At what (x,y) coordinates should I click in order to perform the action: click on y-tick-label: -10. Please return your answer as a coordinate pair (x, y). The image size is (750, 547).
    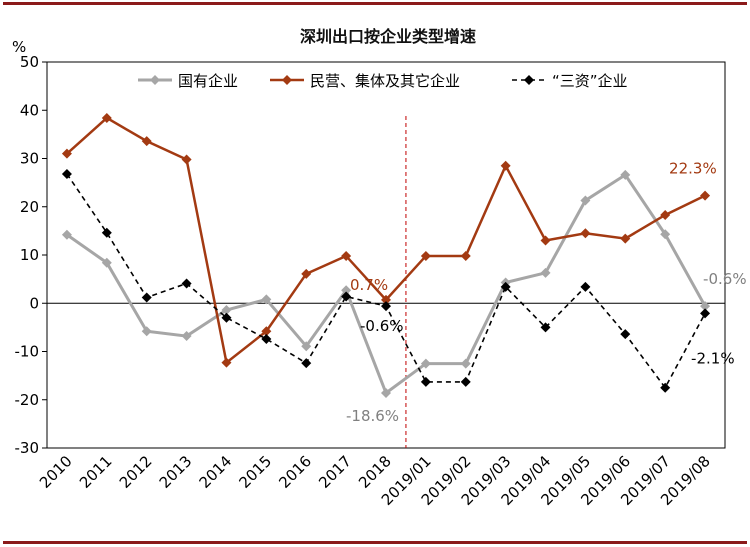
    Looking at the image, I should click on (27, 352).